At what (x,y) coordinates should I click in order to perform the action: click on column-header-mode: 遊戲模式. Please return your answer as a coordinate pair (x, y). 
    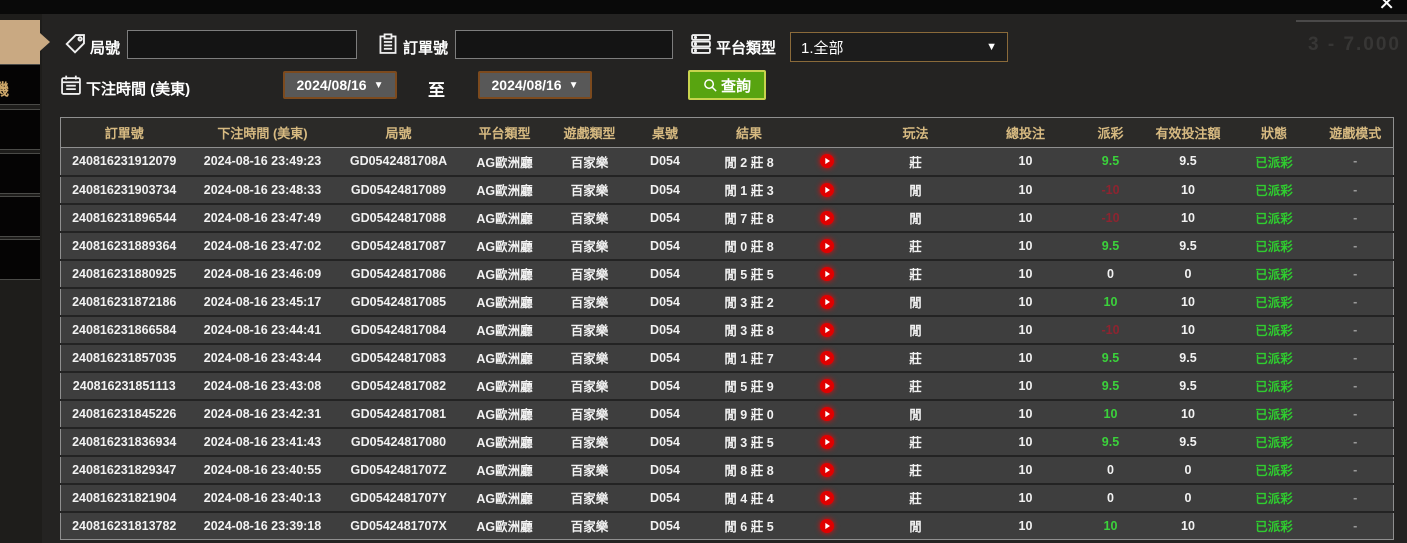
    Looking at the image, I should click on (1355, 132).